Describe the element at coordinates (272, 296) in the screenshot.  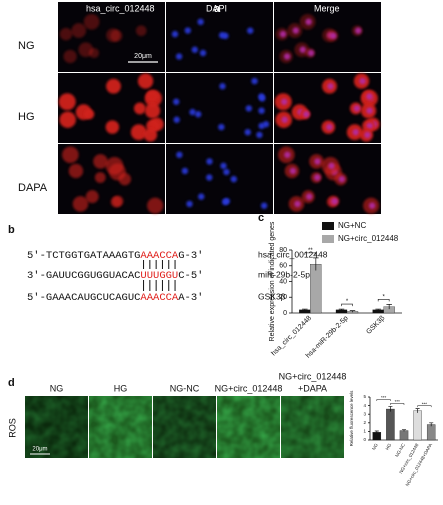
I see `sequence-name: GSK3β` at that location.